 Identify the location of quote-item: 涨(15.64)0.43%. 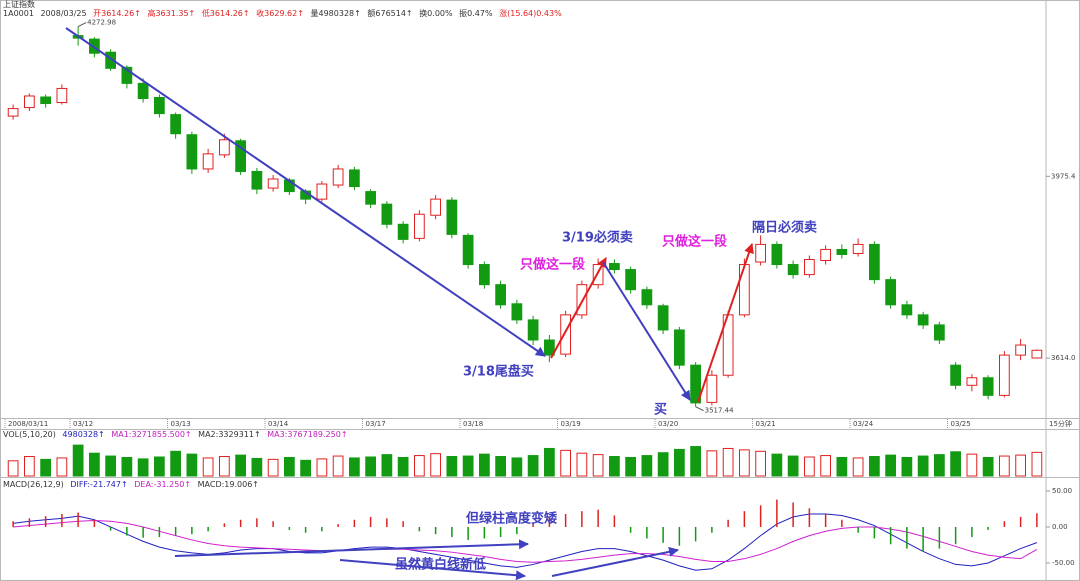
(530, 13).